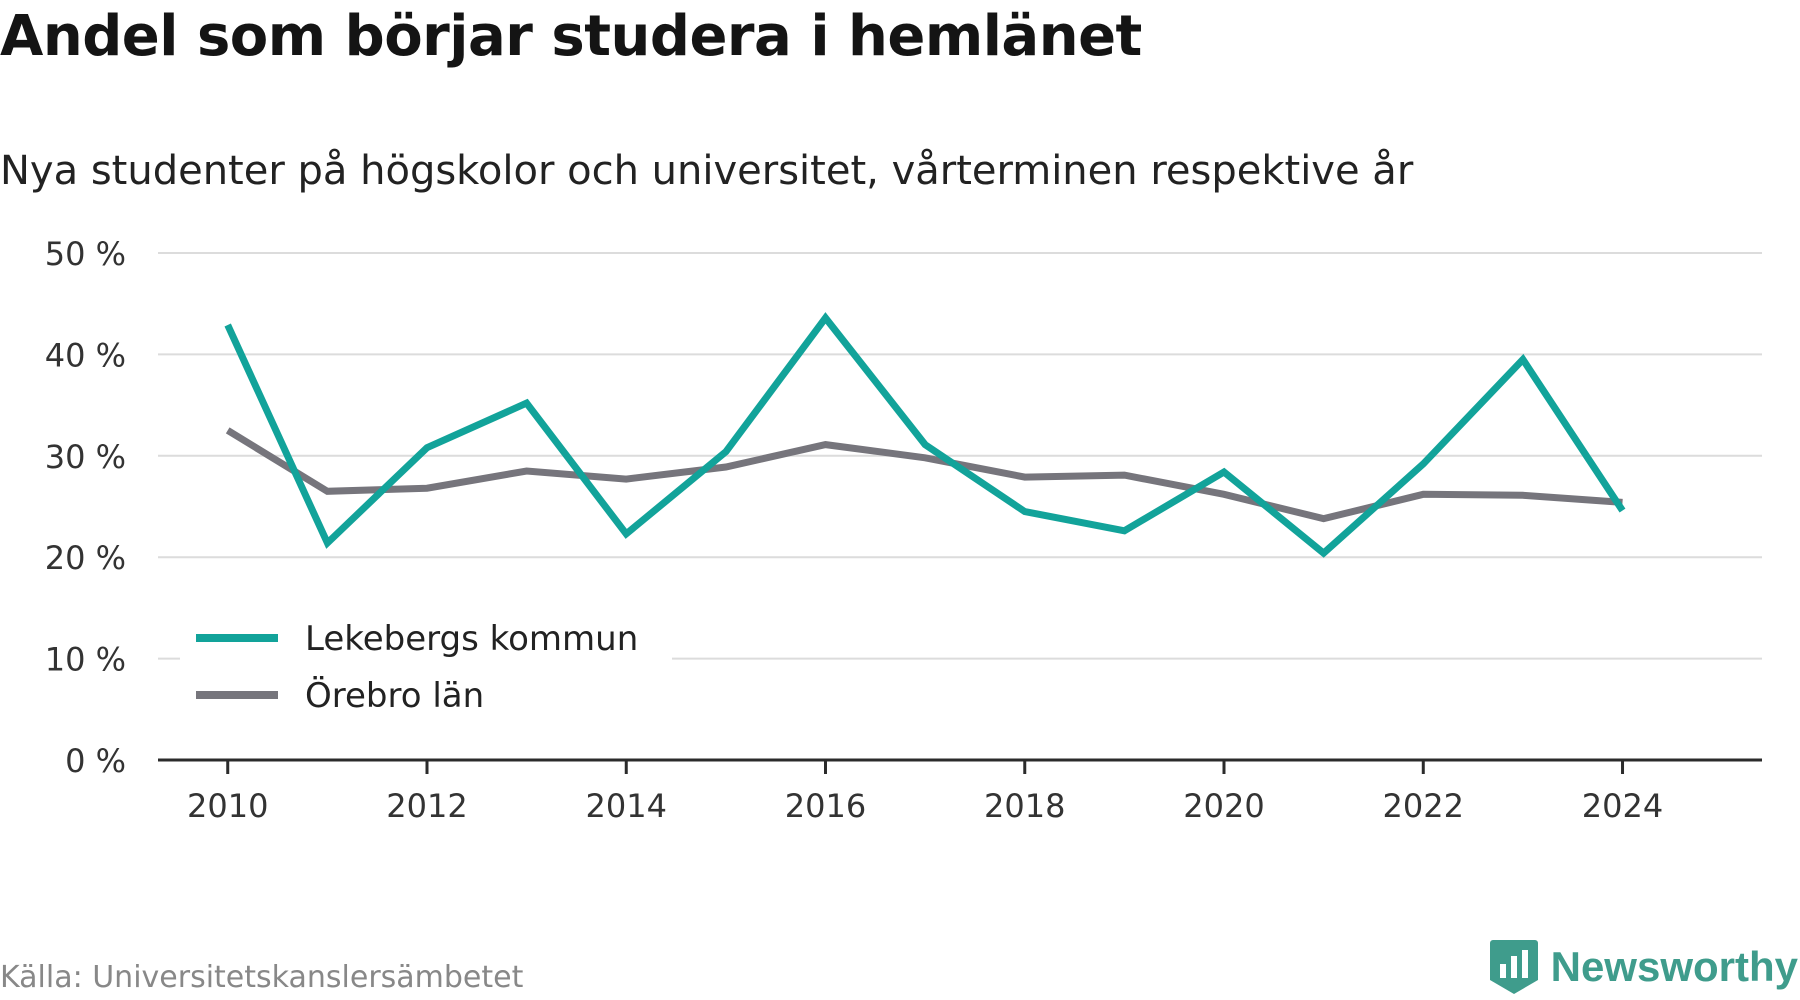 Image resolution: width=1800 pixels, height=1000 pixels. Describe the element at coordinates (85, 355) in the screenshot. I see `y-tick-label: 40 %` at that location.